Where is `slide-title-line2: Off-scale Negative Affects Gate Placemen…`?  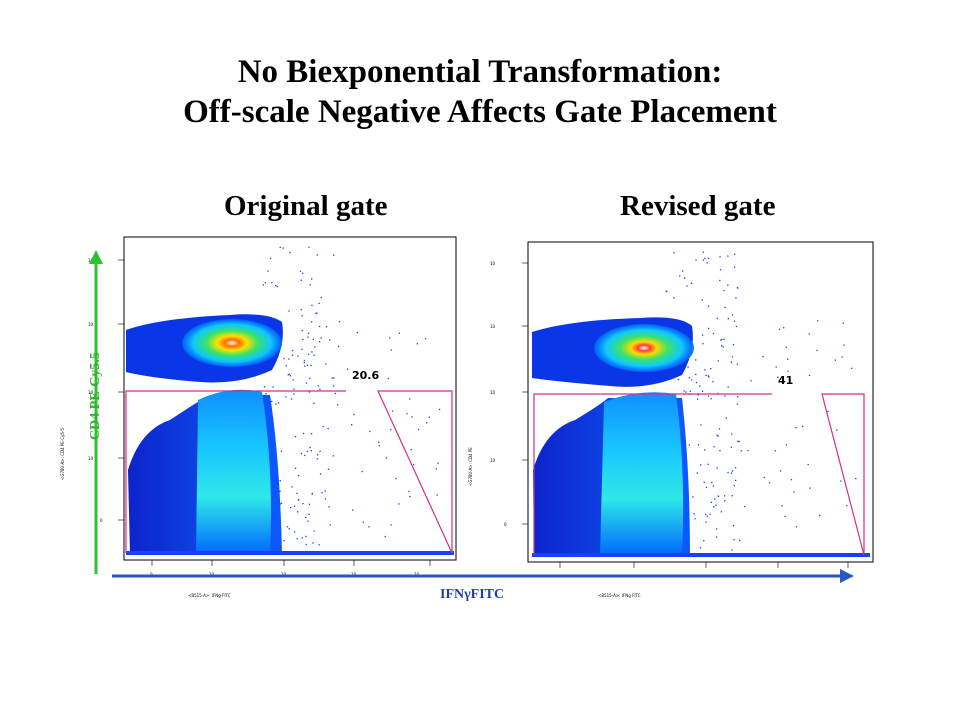
slide-title-line2: Off-scale Negative Affects Gate Placemen… is located at coordinates (480, 112).